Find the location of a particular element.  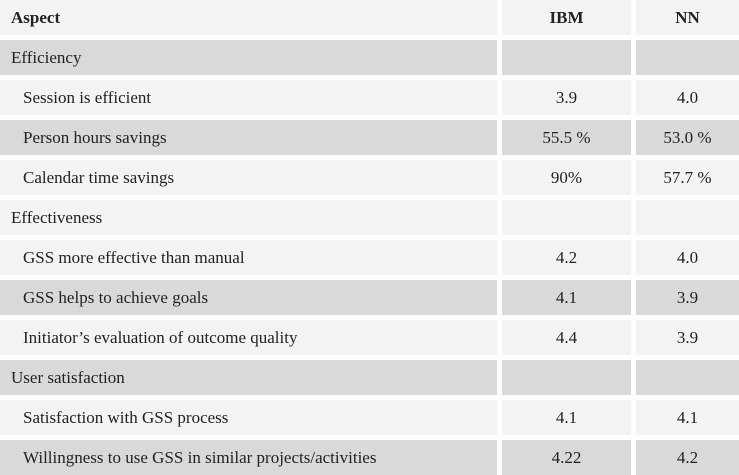

table-row: GSS more effective than manual 4.2 4.0 is located at coordinates (369, 260).